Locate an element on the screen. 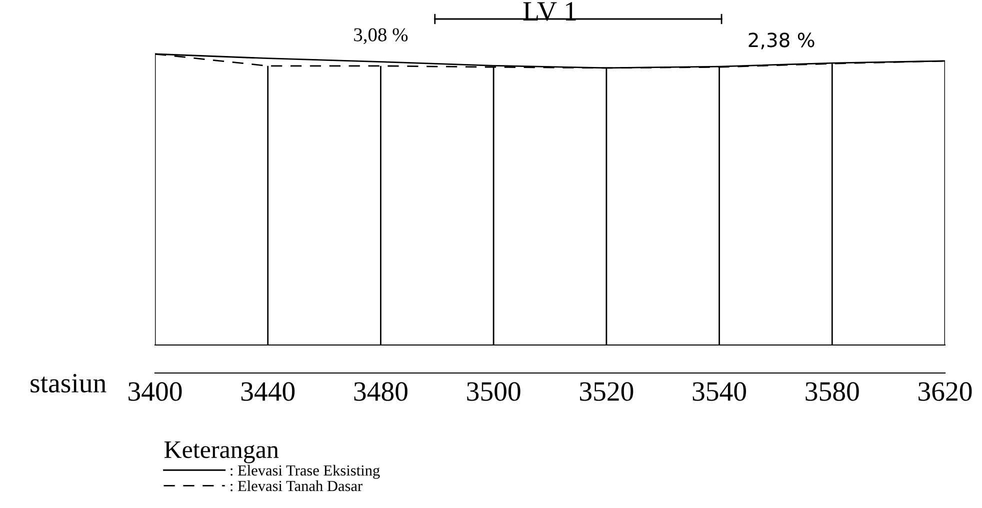 The image size is (982, 508). x-tick-label: 3500 is located at coordinates (493, 391).